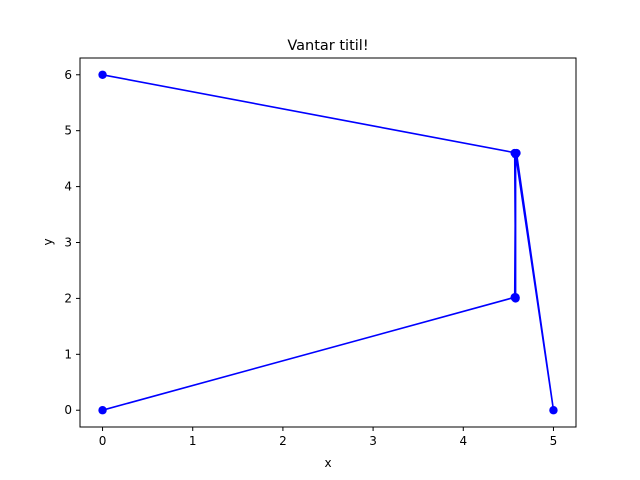 The width and height of the screenshot is (640, 480). What do you see at coordinates (193, 441) in the screenshot?
I see `x-tick-label: 1` at bounding box center [193, 441].